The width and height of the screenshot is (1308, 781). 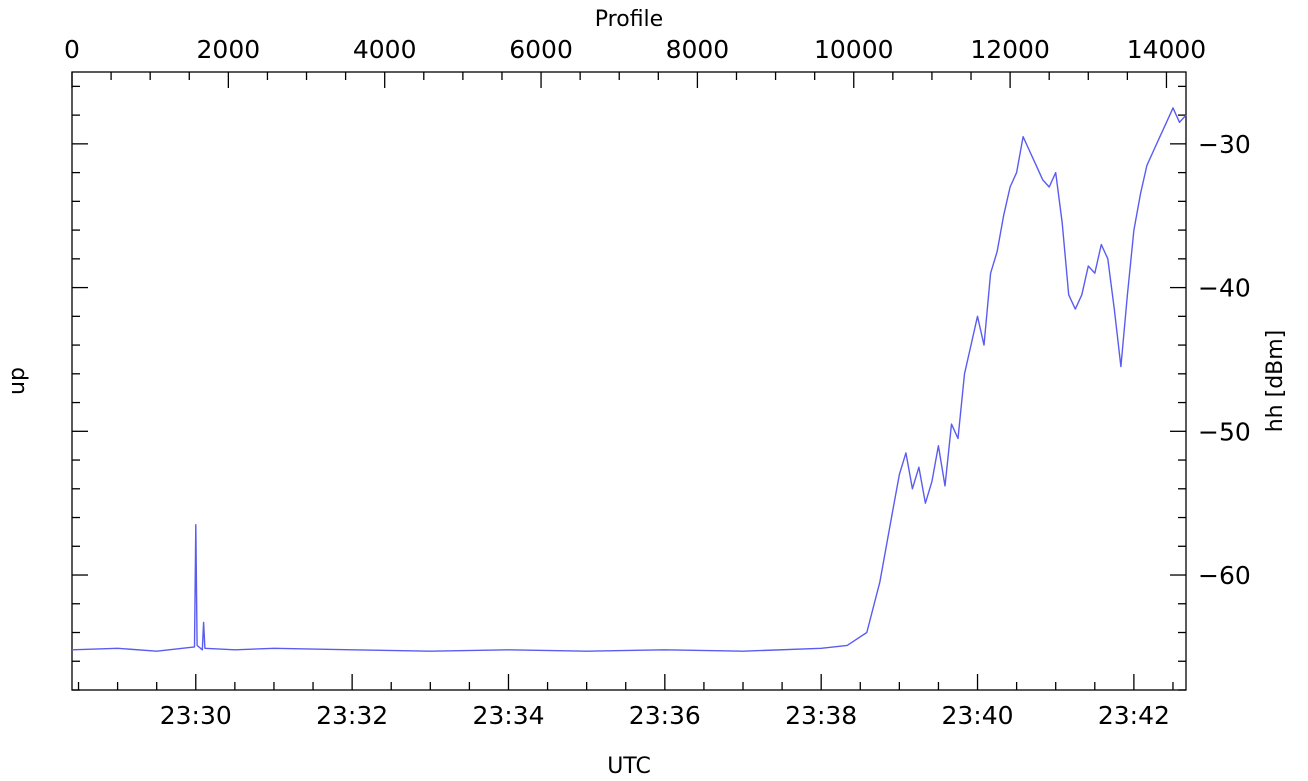 I want to click on x2-tick-label: 0, so click(x=72, y=49).